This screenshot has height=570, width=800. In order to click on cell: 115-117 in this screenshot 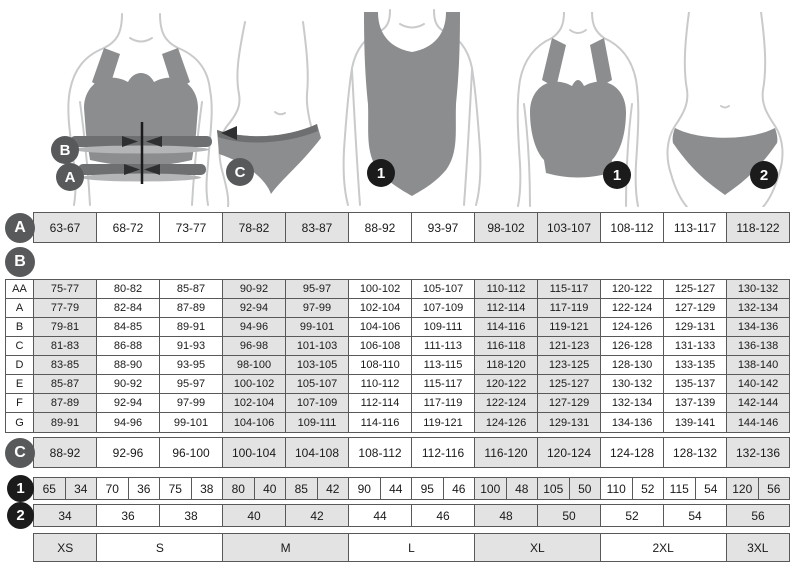, I will do `click(569, 289)`.